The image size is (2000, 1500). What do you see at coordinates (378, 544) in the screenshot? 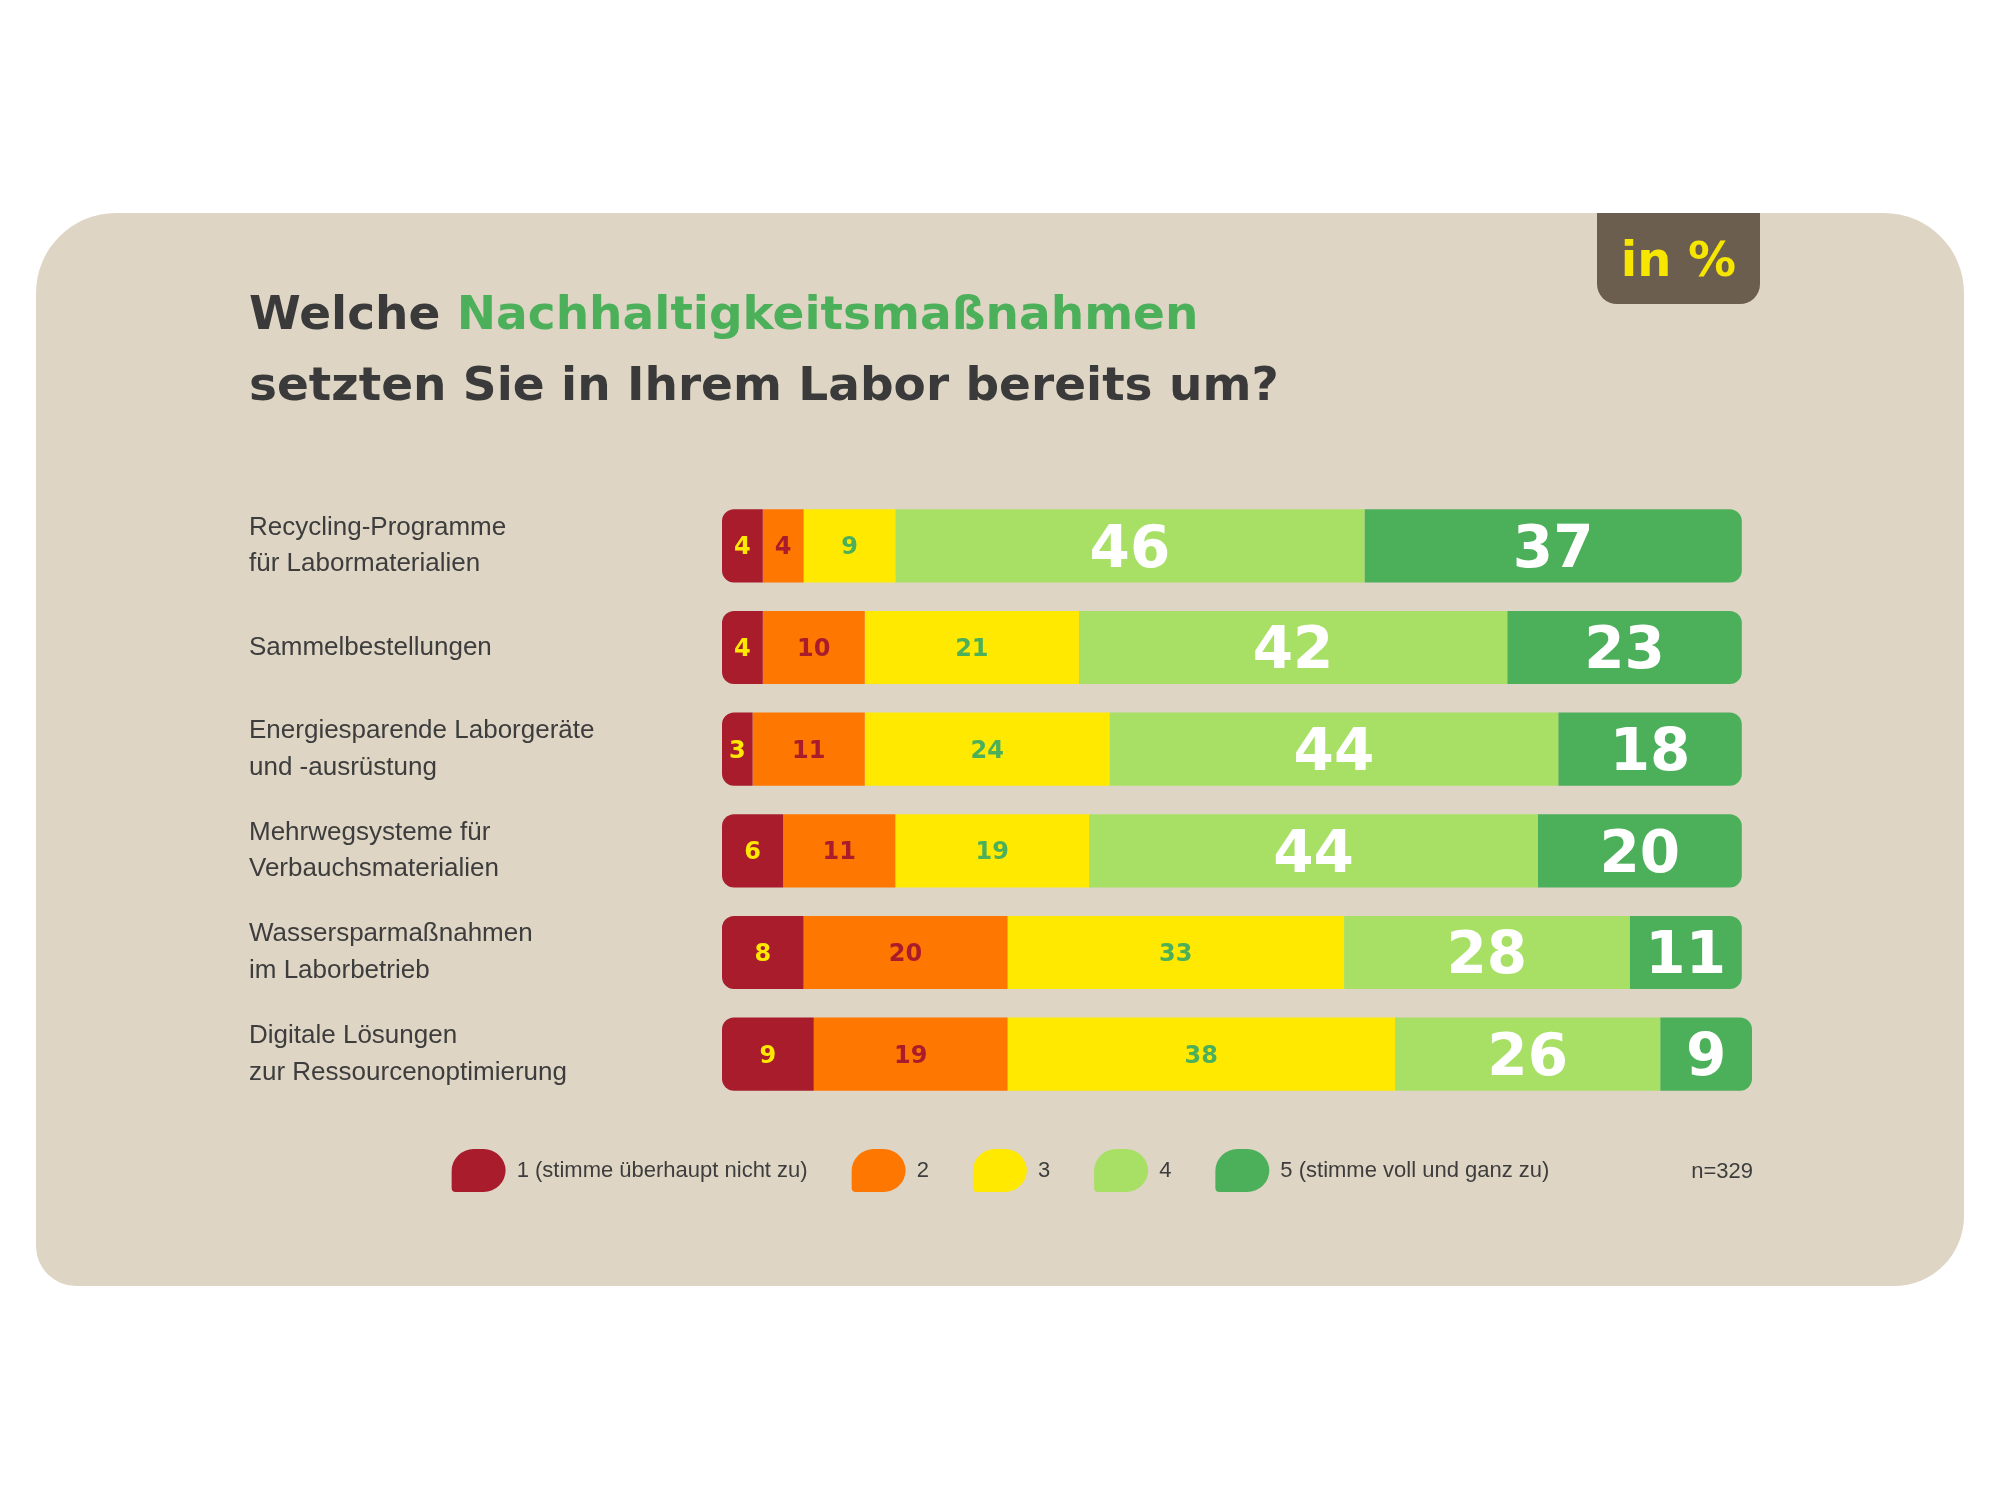
I see `y-tick-label: Recycling-Programme für Labormaterialien` at bounding box center [378, 544].